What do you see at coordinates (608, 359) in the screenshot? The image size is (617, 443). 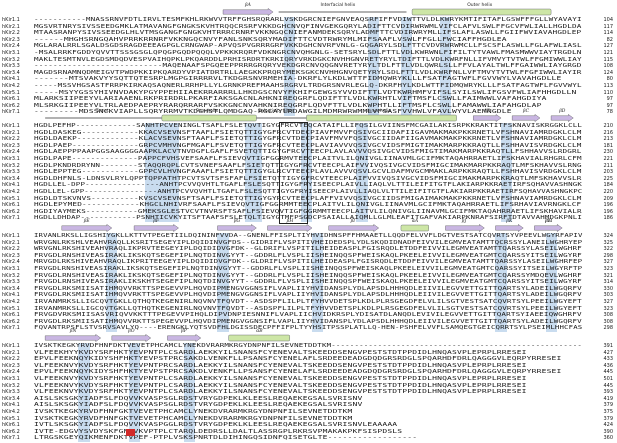 I see `residue-number: 433` at bounding box center [608, 359].